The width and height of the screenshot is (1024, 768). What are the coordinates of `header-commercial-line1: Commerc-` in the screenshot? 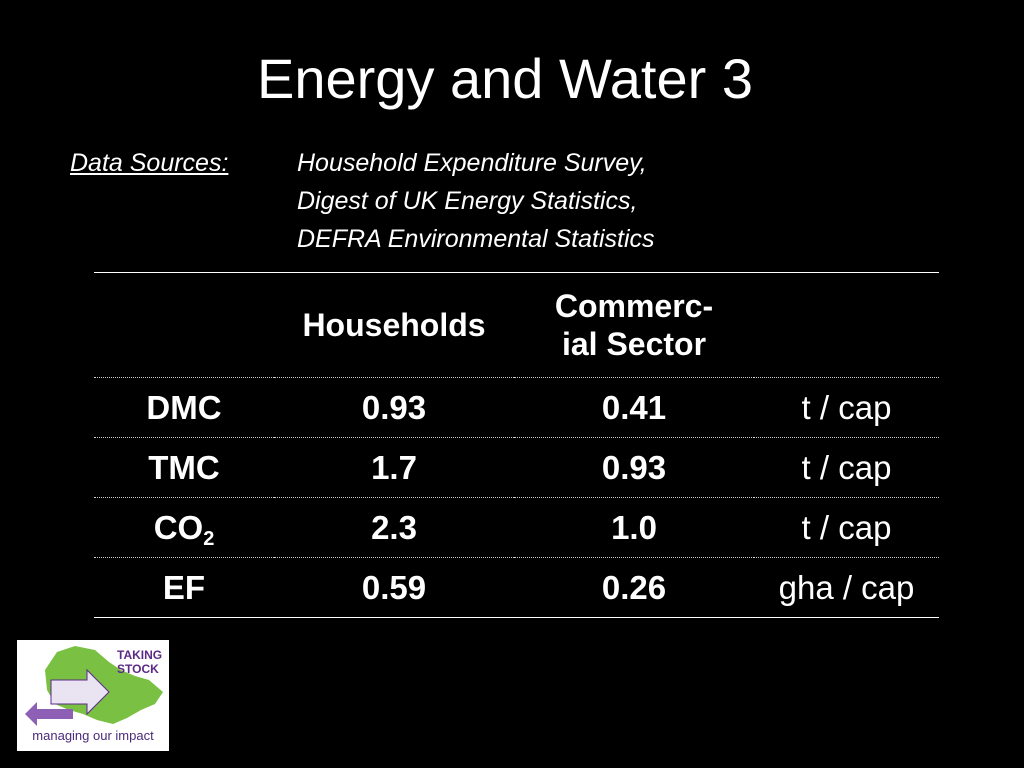 It's located at (634, 306).